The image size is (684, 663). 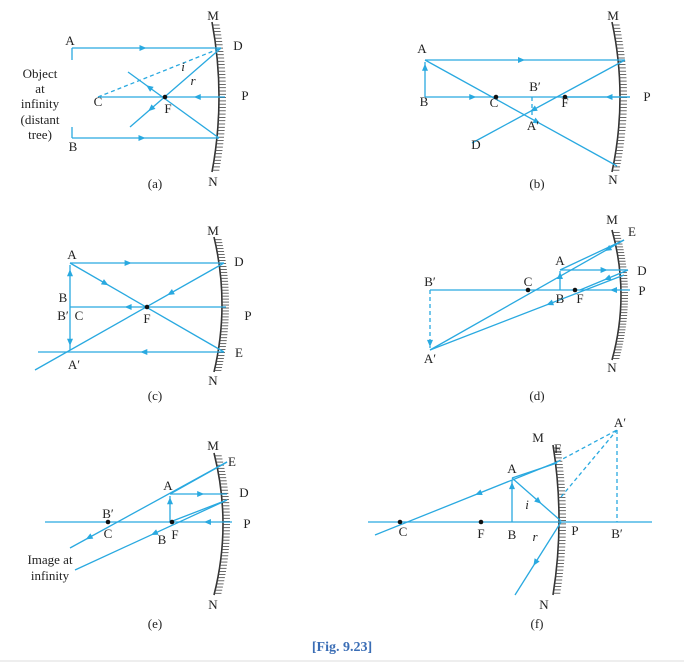 What do you see at coordinates (536, 183) in the screenshot?
I see `panel-caption: (b)` at bounding box center [536, 183].